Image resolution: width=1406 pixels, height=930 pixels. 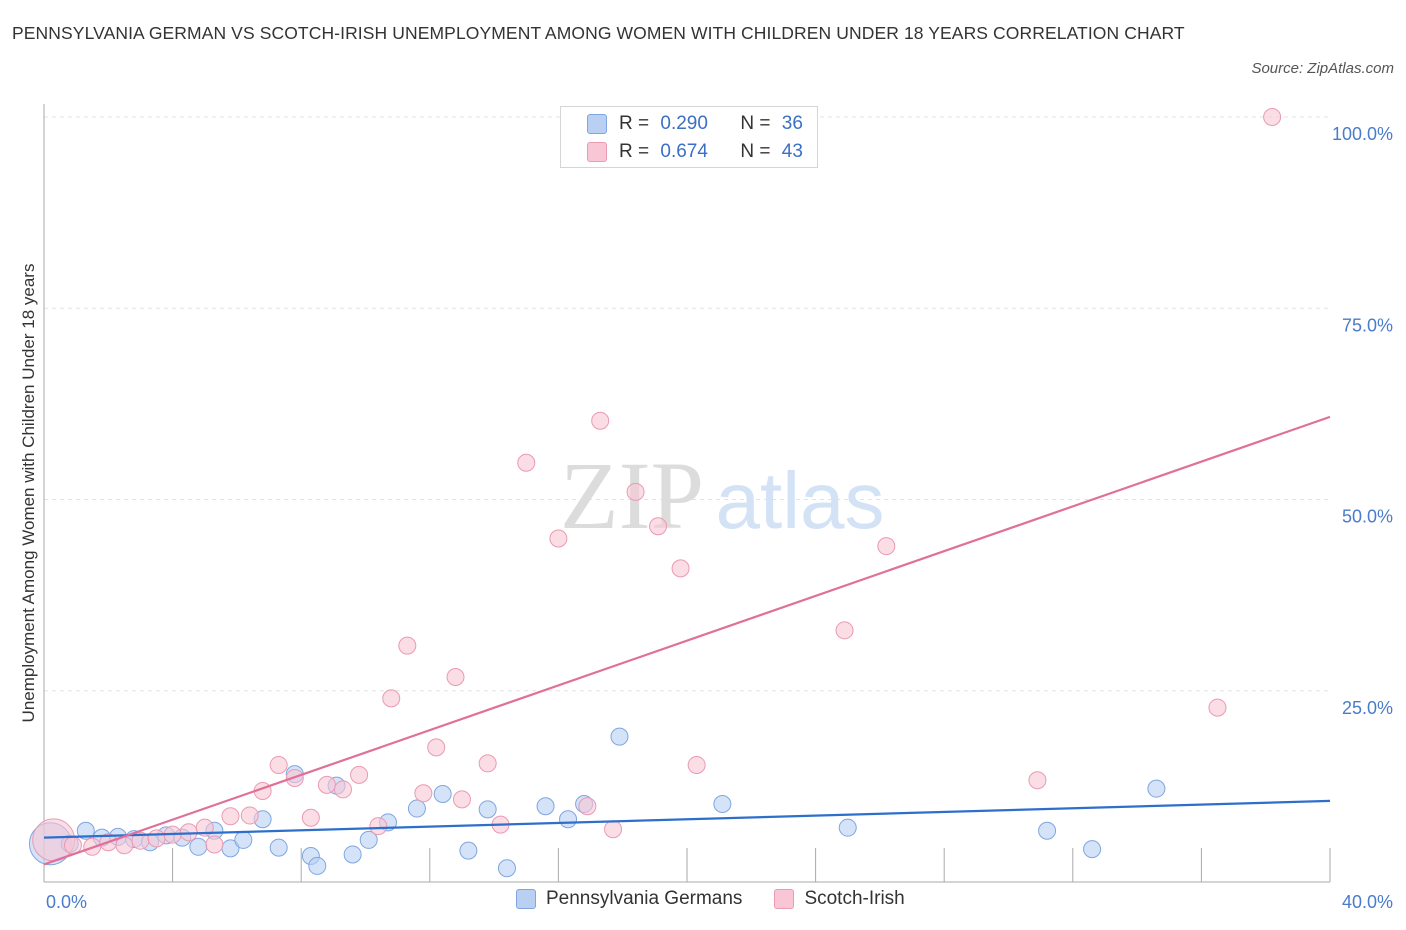 I want to click on watermark: ZIP atlas, so click(x=722, y=495).